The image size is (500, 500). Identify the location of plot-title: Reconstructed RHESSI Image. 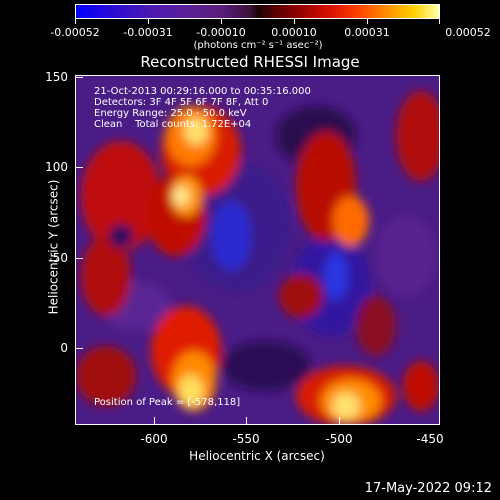
(250, 62).